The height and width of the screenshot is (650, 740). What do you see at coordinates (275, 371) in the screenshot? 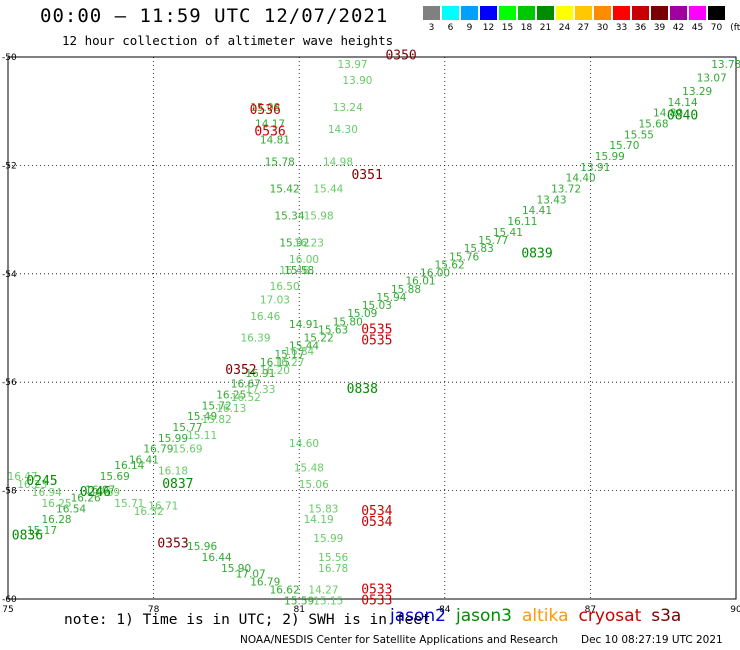
I see `wave-height-label: 16.20` at bounding box center [275, 371].